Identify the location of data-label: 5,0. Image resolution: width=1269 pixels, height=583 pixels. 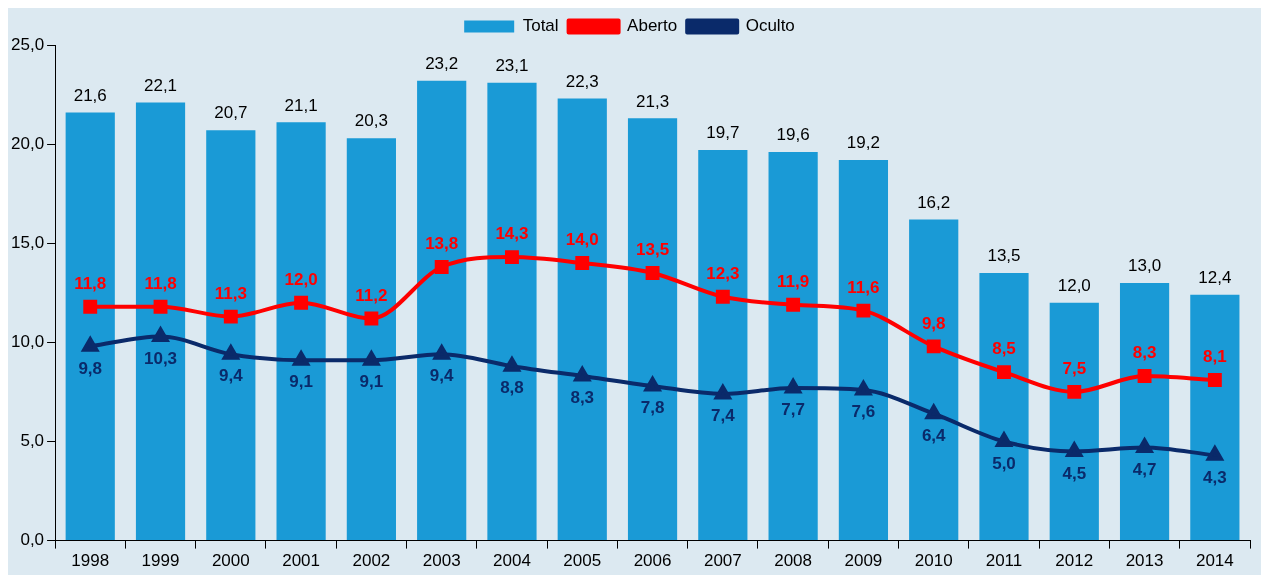
(1004, 463).